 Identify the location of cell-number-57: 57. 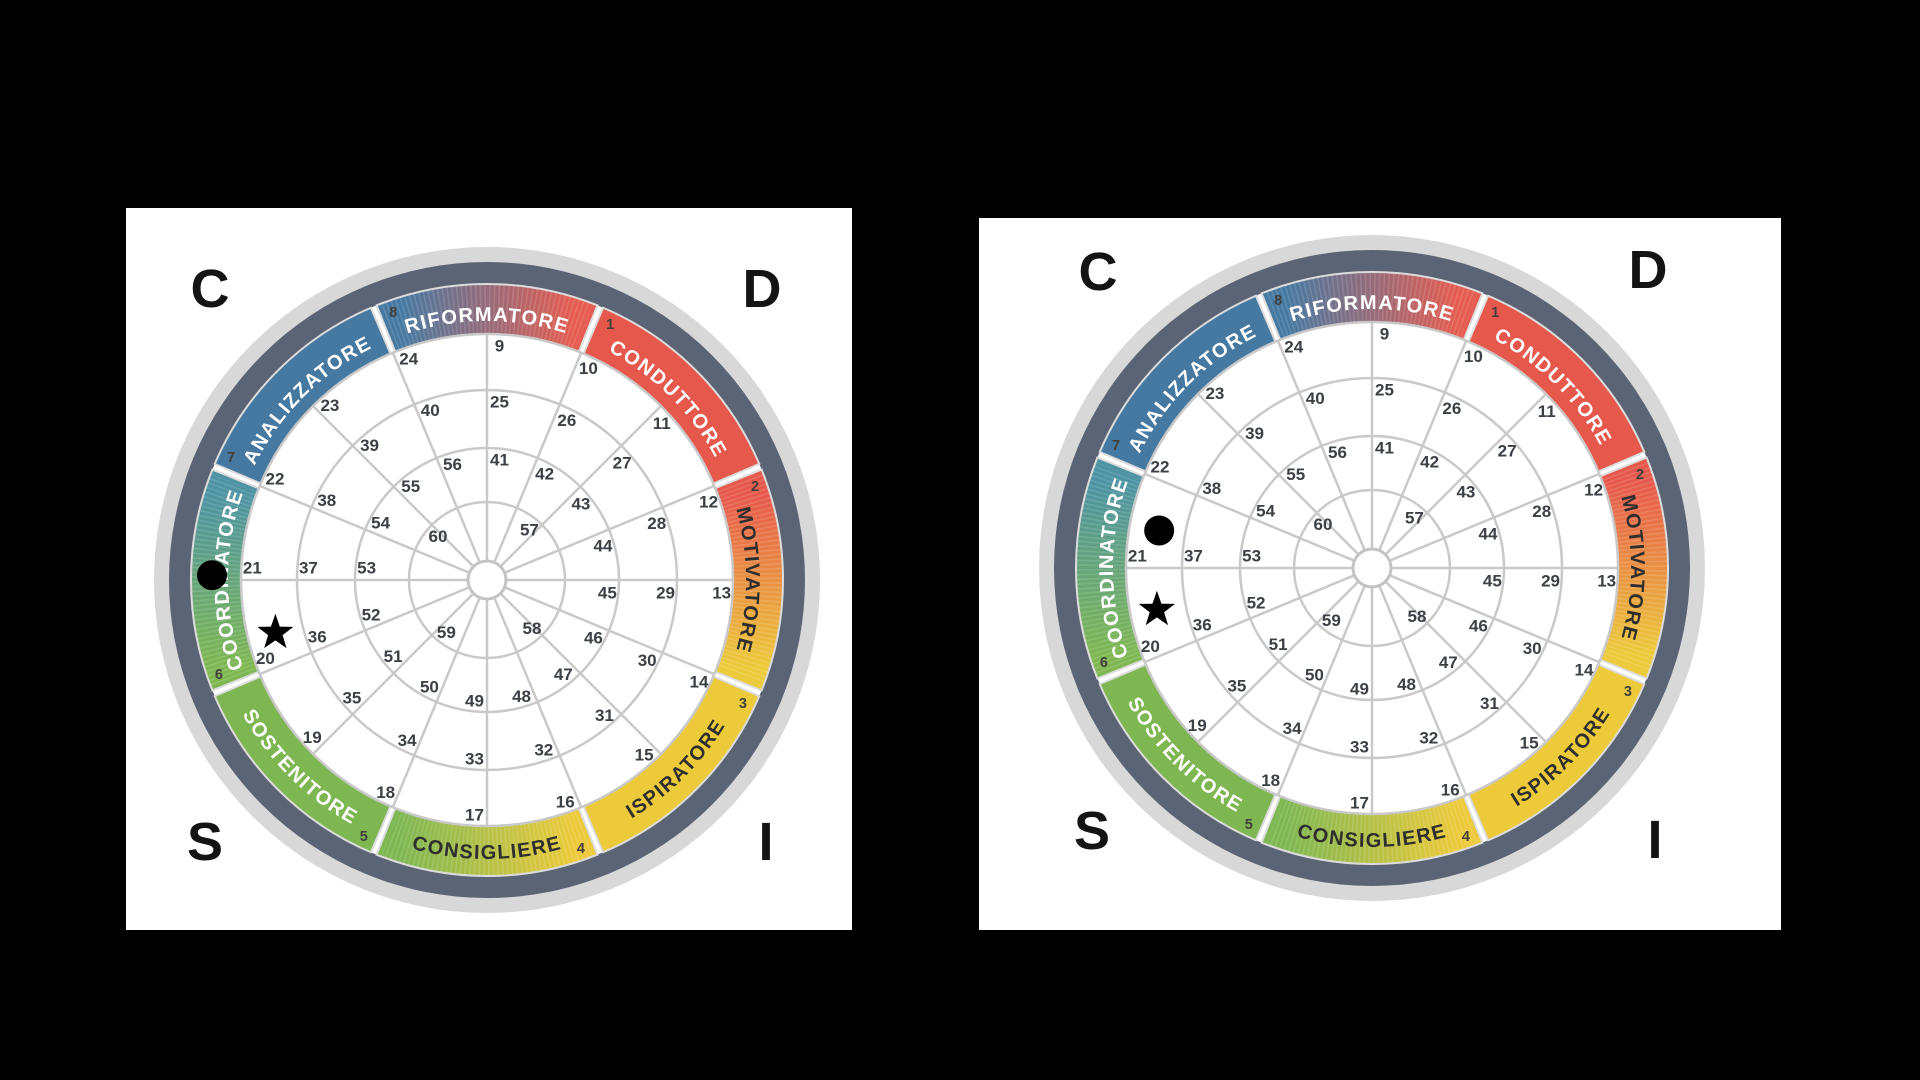
(1414, 517).